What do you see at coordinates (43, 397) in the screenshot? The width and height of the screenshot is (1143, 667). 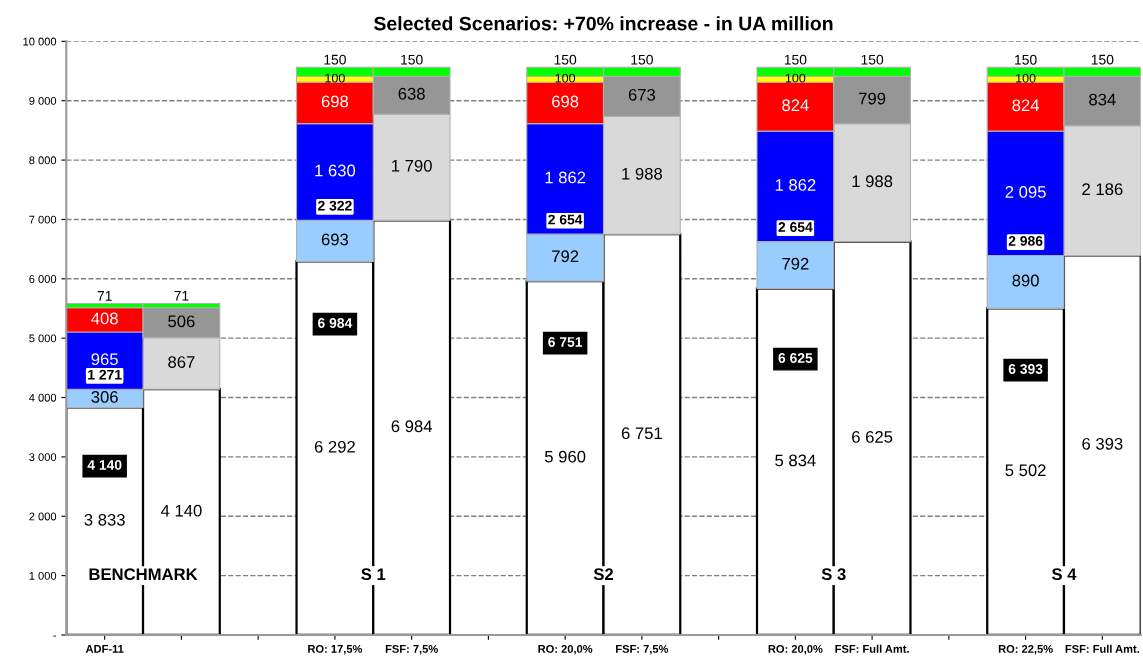 I see `y-tick-label: 4 000` at bounding box center [43, 397].